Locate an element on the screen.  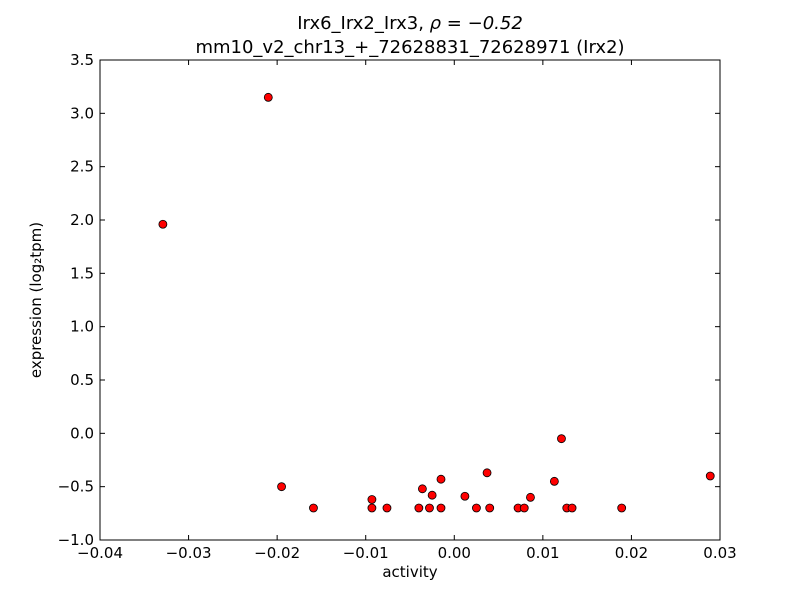
y-tick-label: 2.0 is located at coordinates (82, 220).